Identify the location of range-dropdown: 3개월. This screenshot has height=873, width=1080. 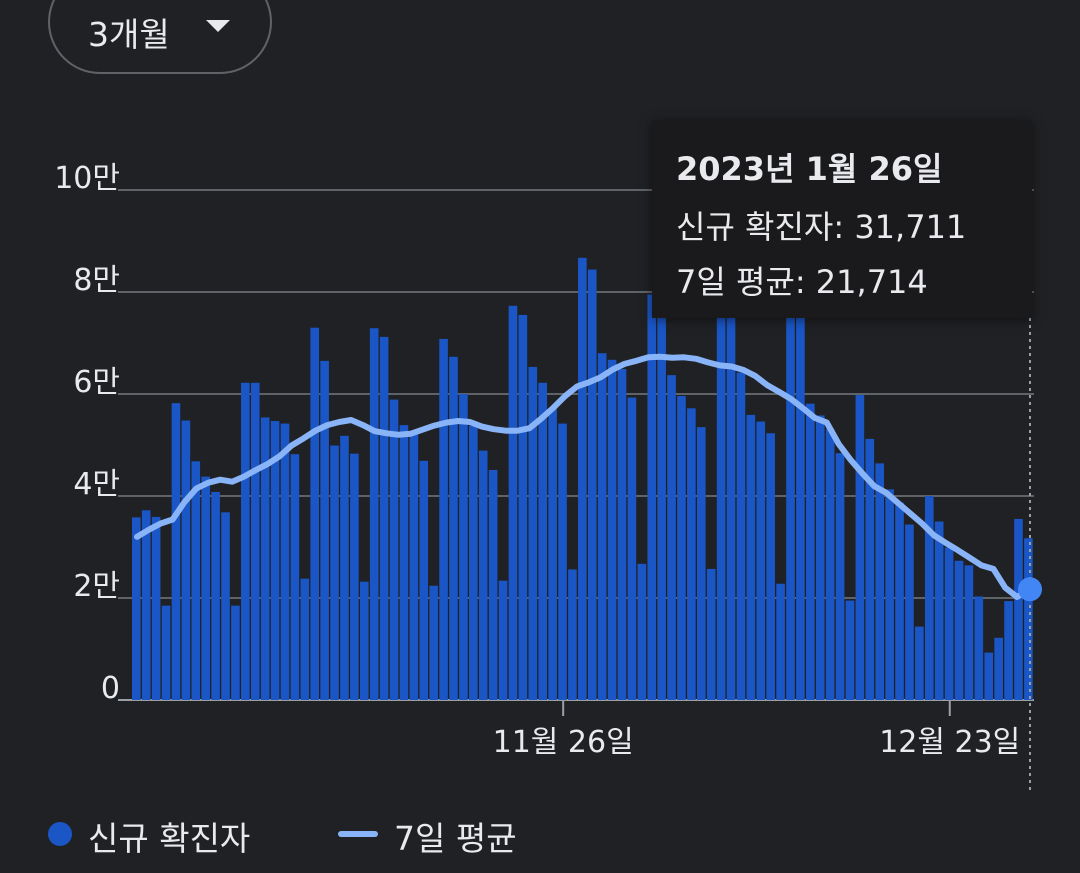
(160, 37).